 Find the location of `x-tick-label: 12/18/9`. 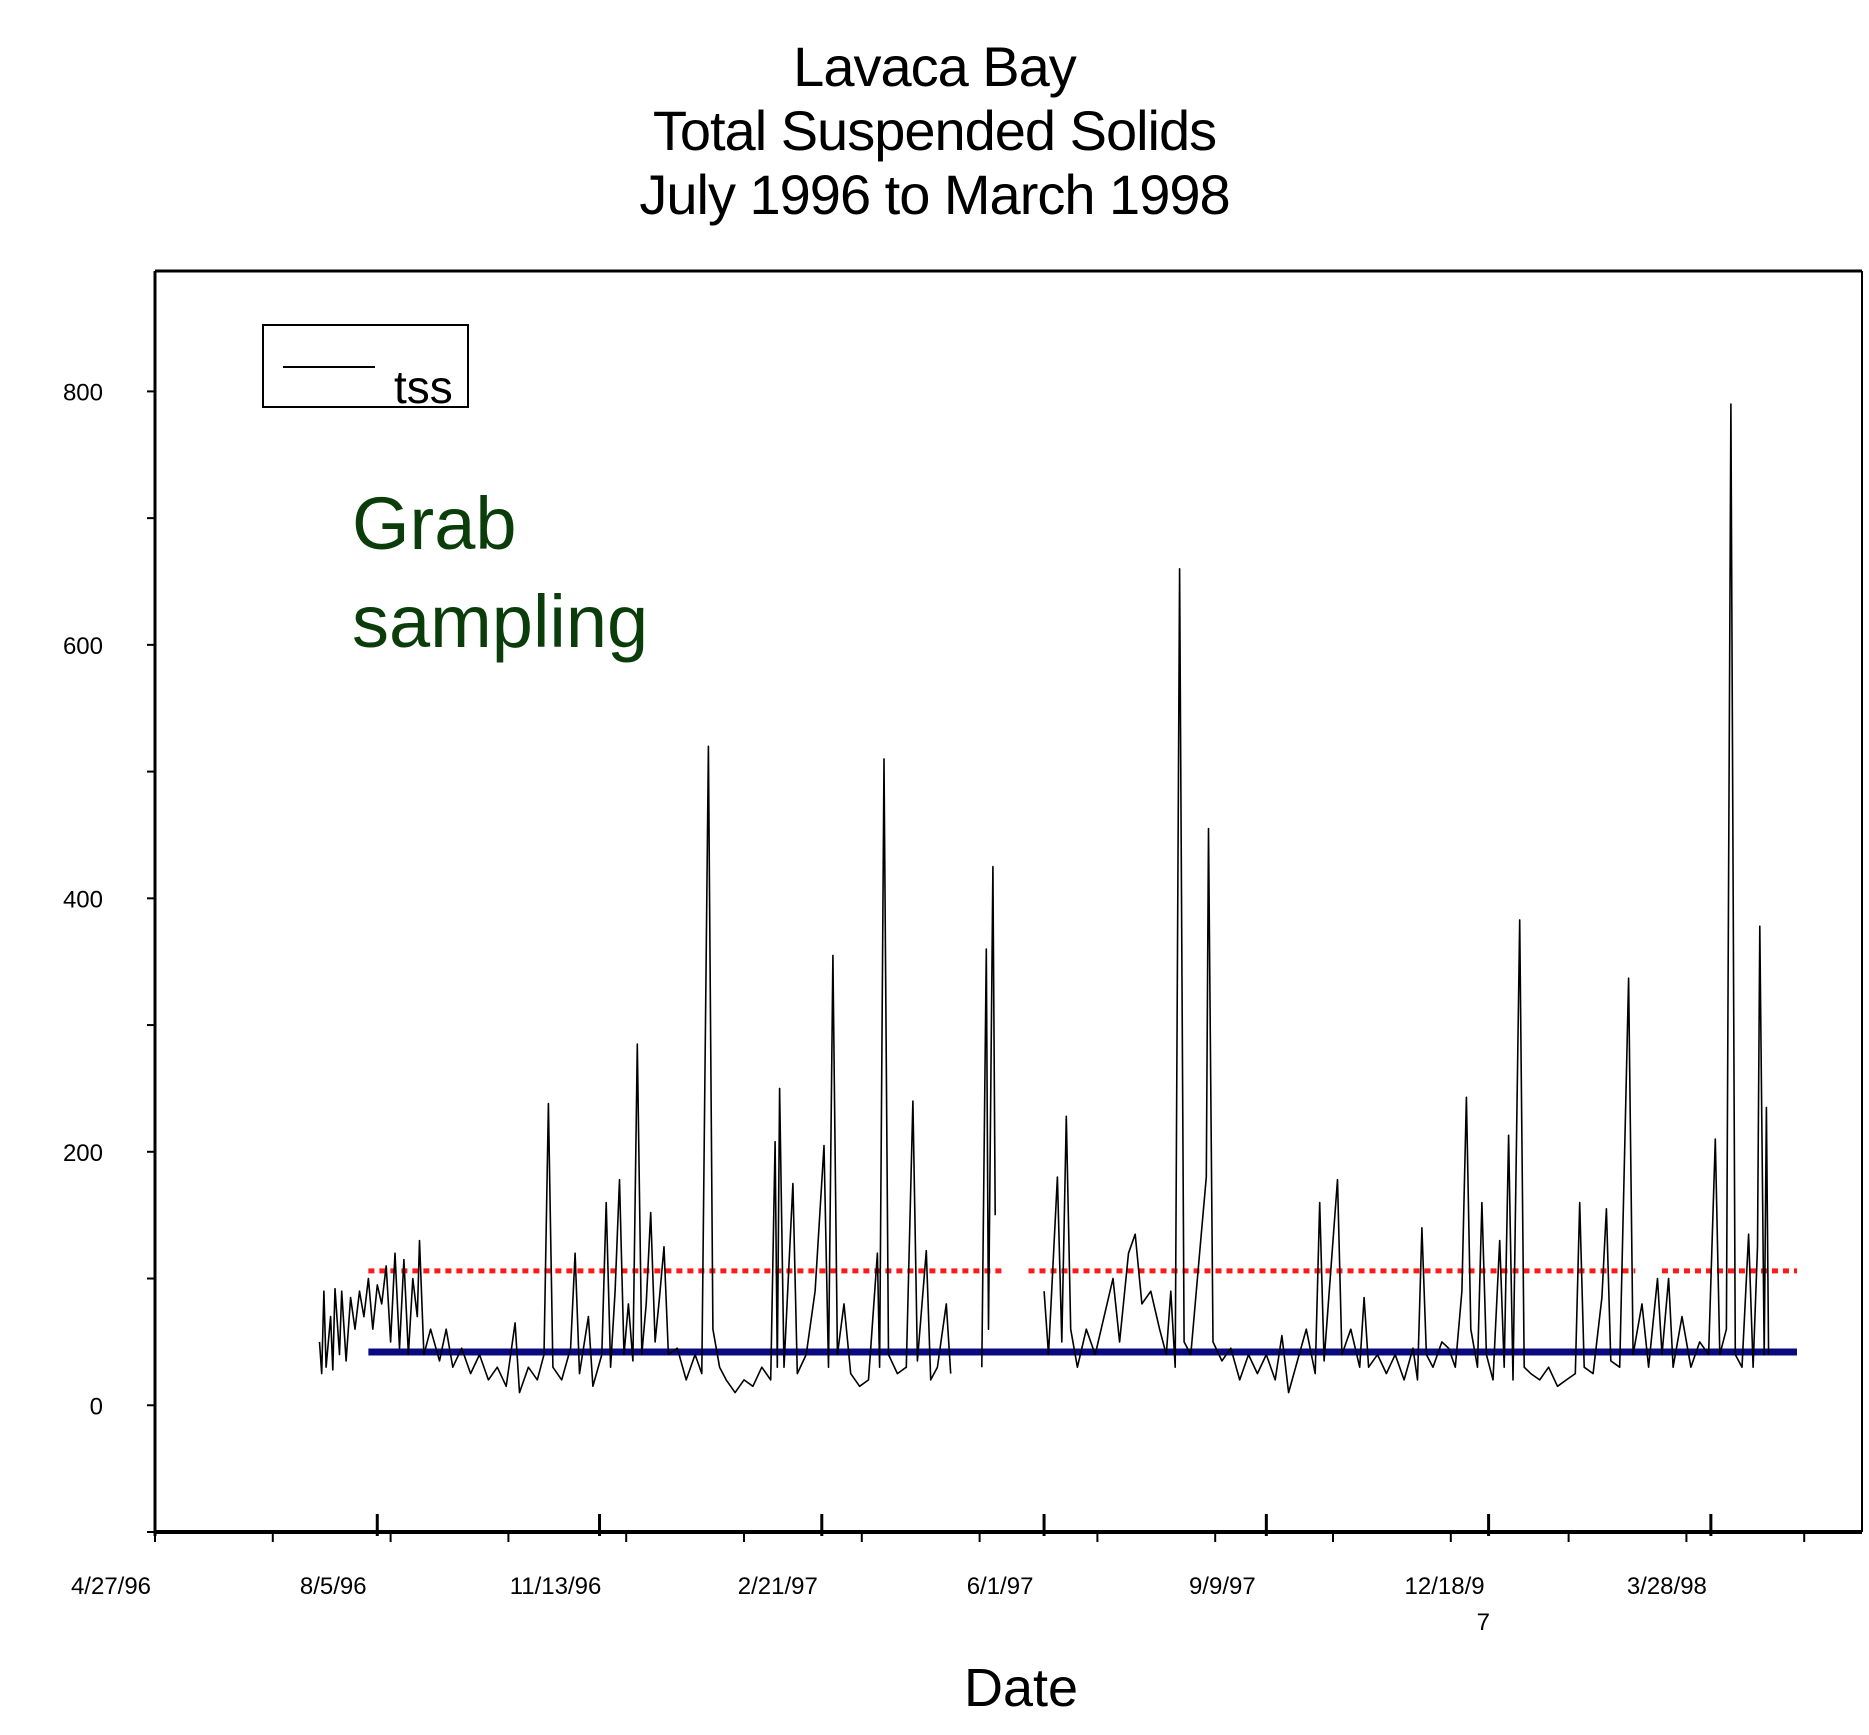

x-tick-label: 12/18/9 is located at coordinates (1445, 1586).